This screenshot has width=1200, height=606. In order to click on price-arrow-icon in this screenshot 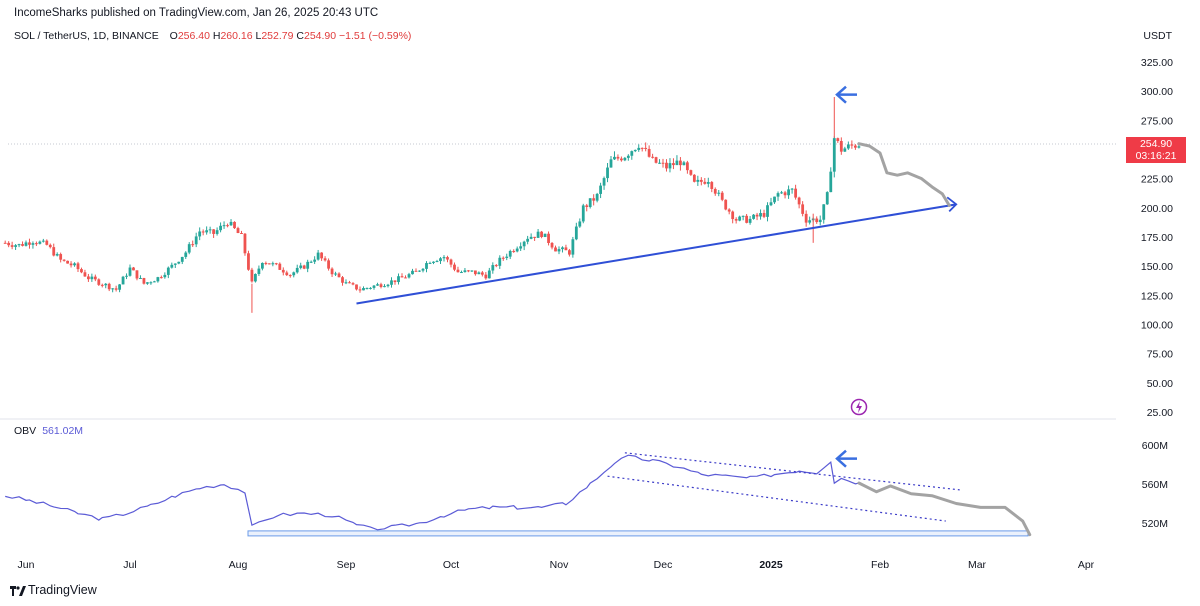, I will do `click(846, 94)`.